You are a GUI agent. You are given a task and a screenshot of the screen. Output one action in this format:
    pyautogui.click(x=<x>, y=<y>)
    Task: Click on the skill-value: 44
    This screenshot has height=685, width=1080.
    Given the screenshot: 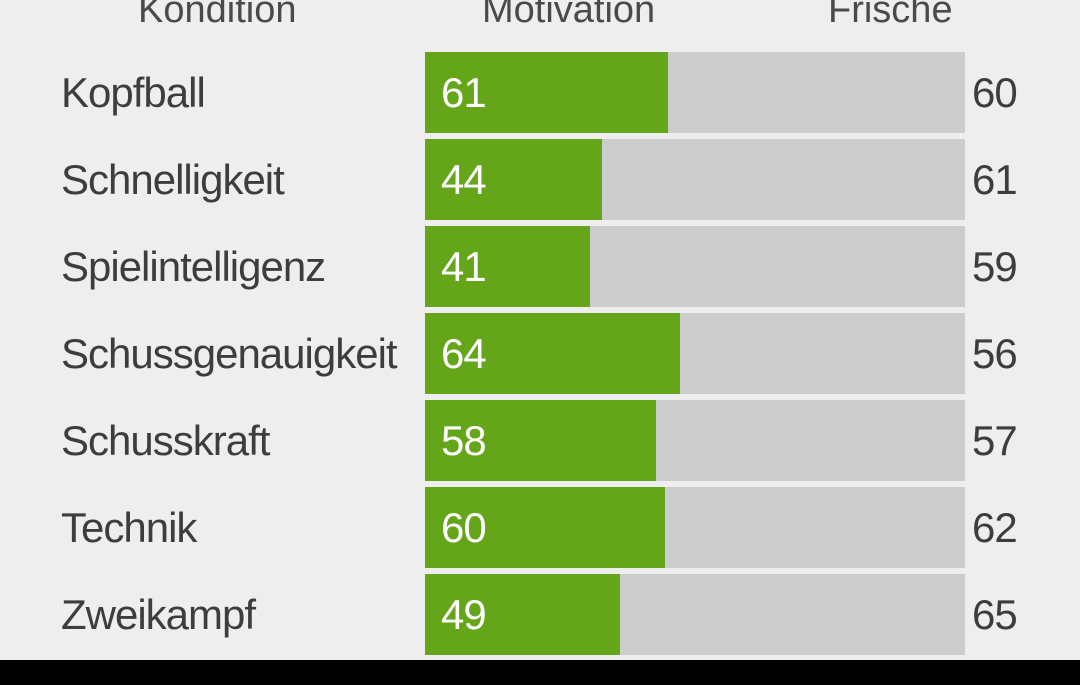 What is the action you would take?
    pyautogui.click(x=464, y=179)
    